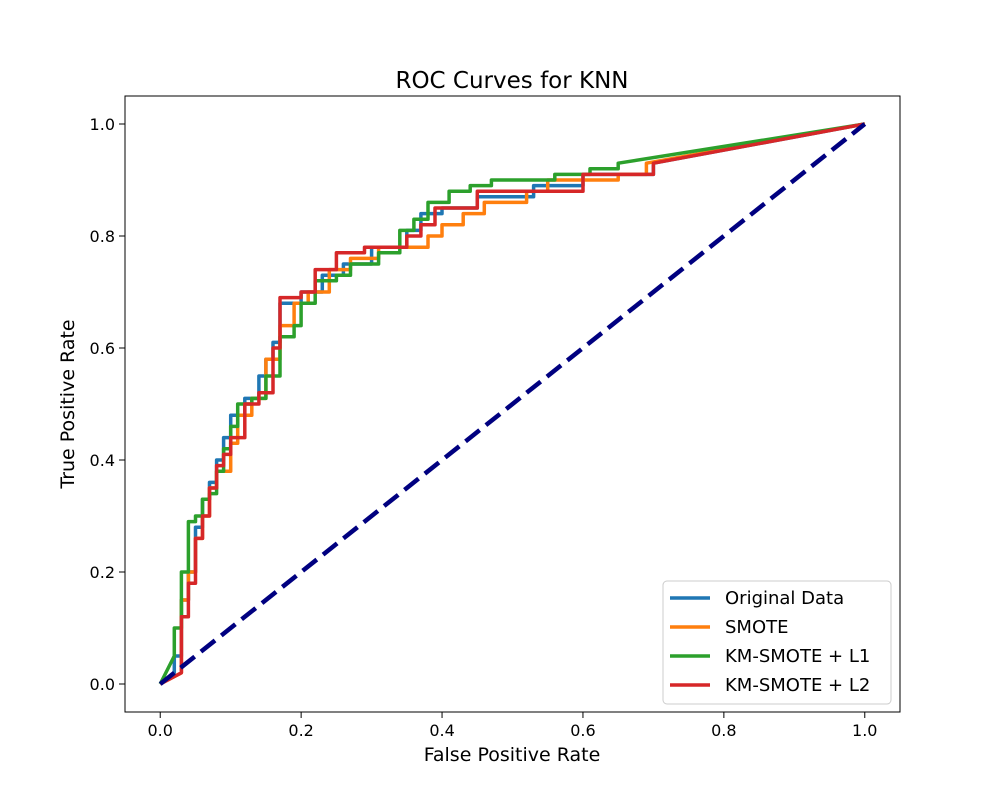 This screenshot has height=800, width=1000. I want to click on legend-box, so click(777, 642).